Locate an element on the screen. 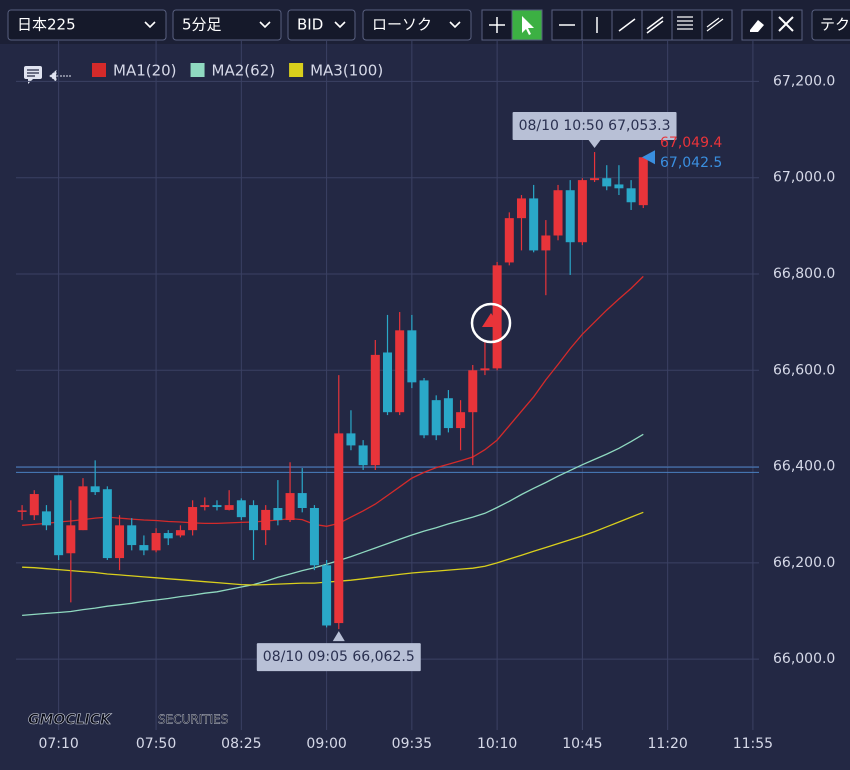  y-tick-label: 66,400.0 is located at coordinates (804, 467).